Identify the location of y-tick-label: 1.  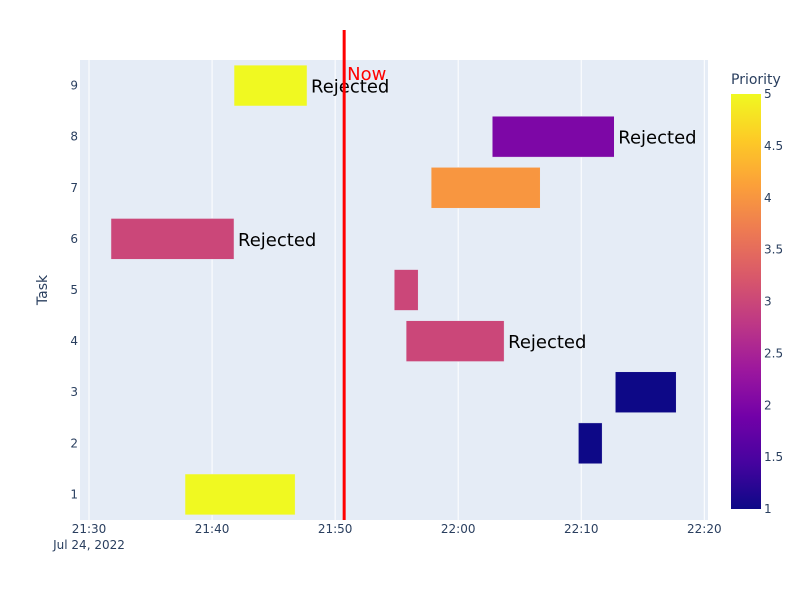
(74, 494).